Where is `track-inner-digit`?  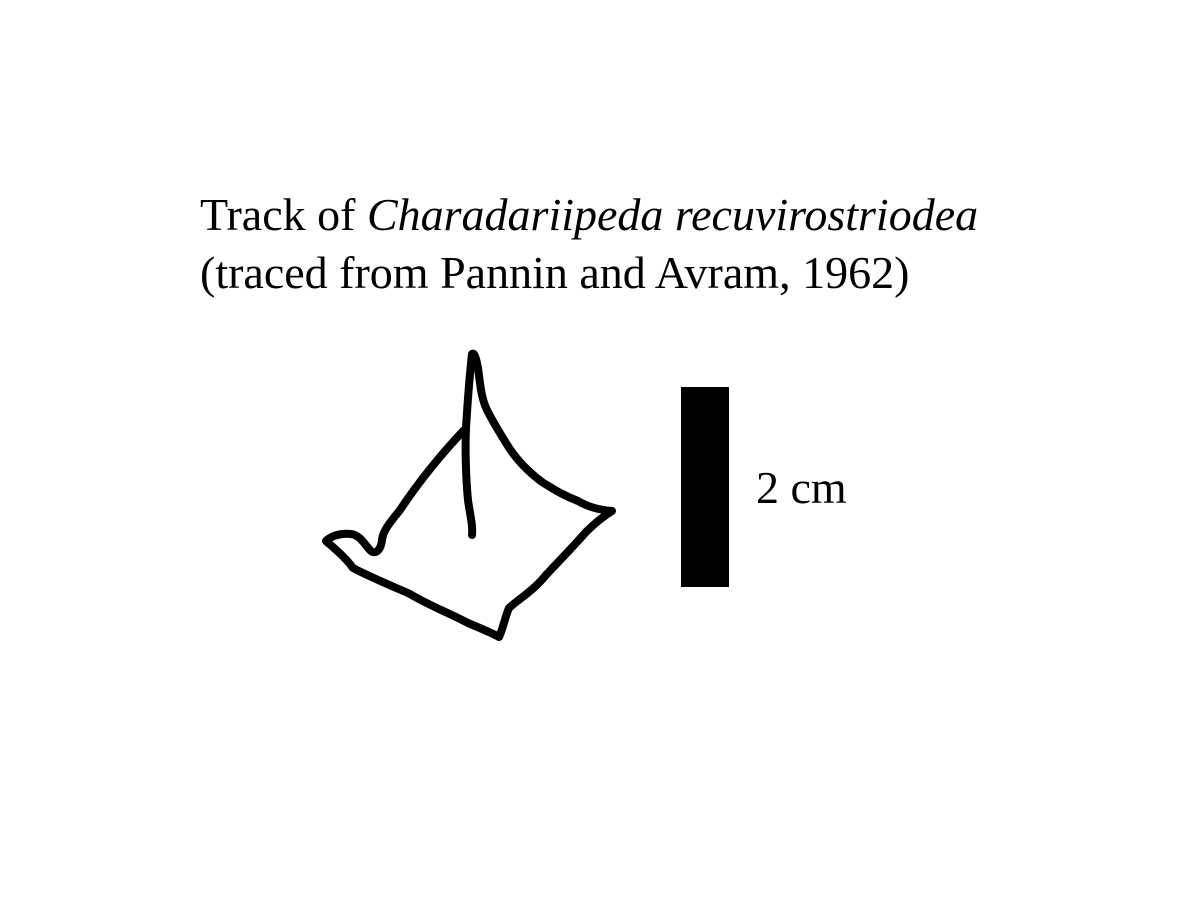
track-inner-digit is located at coordinates (469, 481).